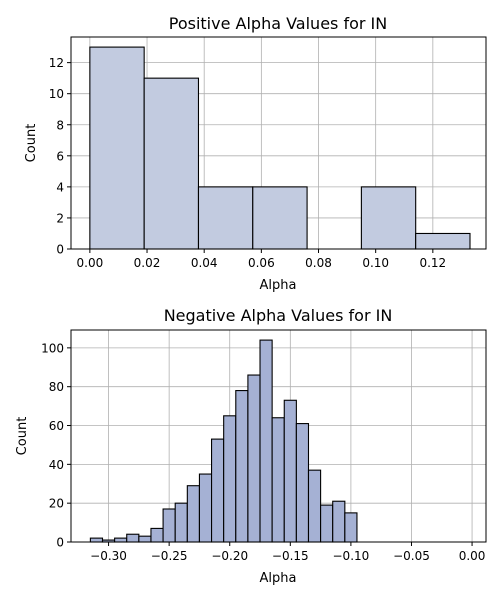 The height and width of the screenshot is (600, 500). I want to click on y-tick-label: 4, so click(60, 187).